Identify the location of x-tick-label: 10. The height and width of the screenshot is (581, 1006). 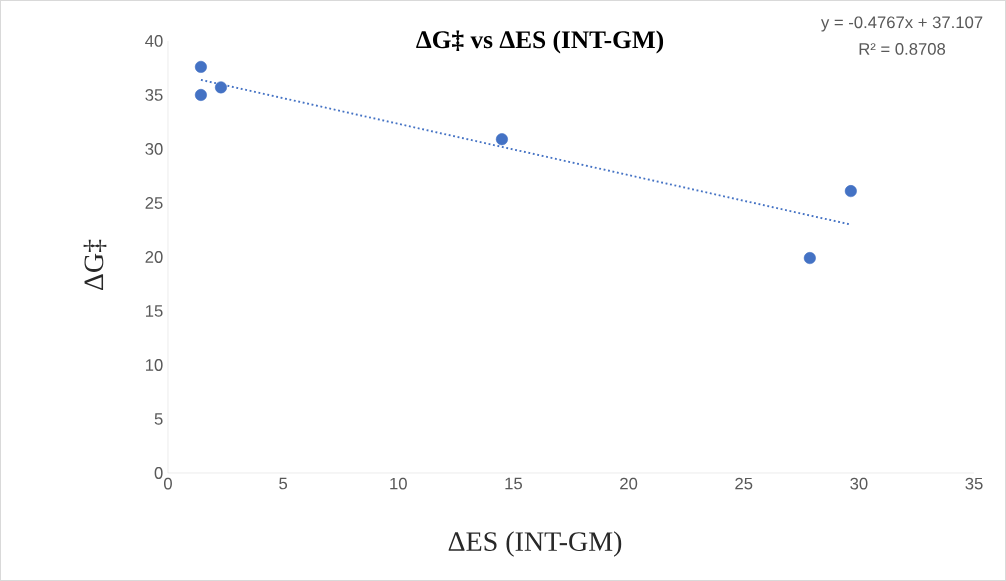
(398, 483).